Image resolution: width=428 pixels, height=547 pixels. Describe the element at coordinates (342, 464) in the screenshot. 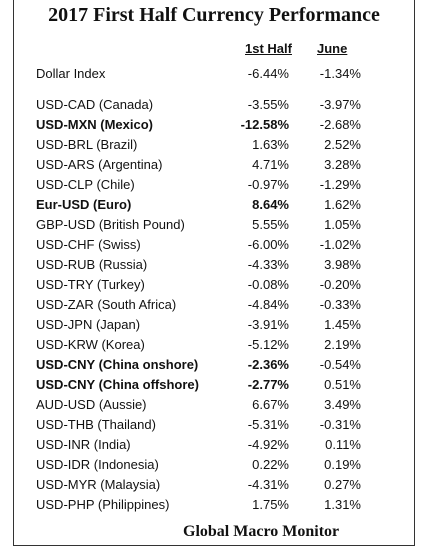

I see `june-value: 0.19%` at that location.